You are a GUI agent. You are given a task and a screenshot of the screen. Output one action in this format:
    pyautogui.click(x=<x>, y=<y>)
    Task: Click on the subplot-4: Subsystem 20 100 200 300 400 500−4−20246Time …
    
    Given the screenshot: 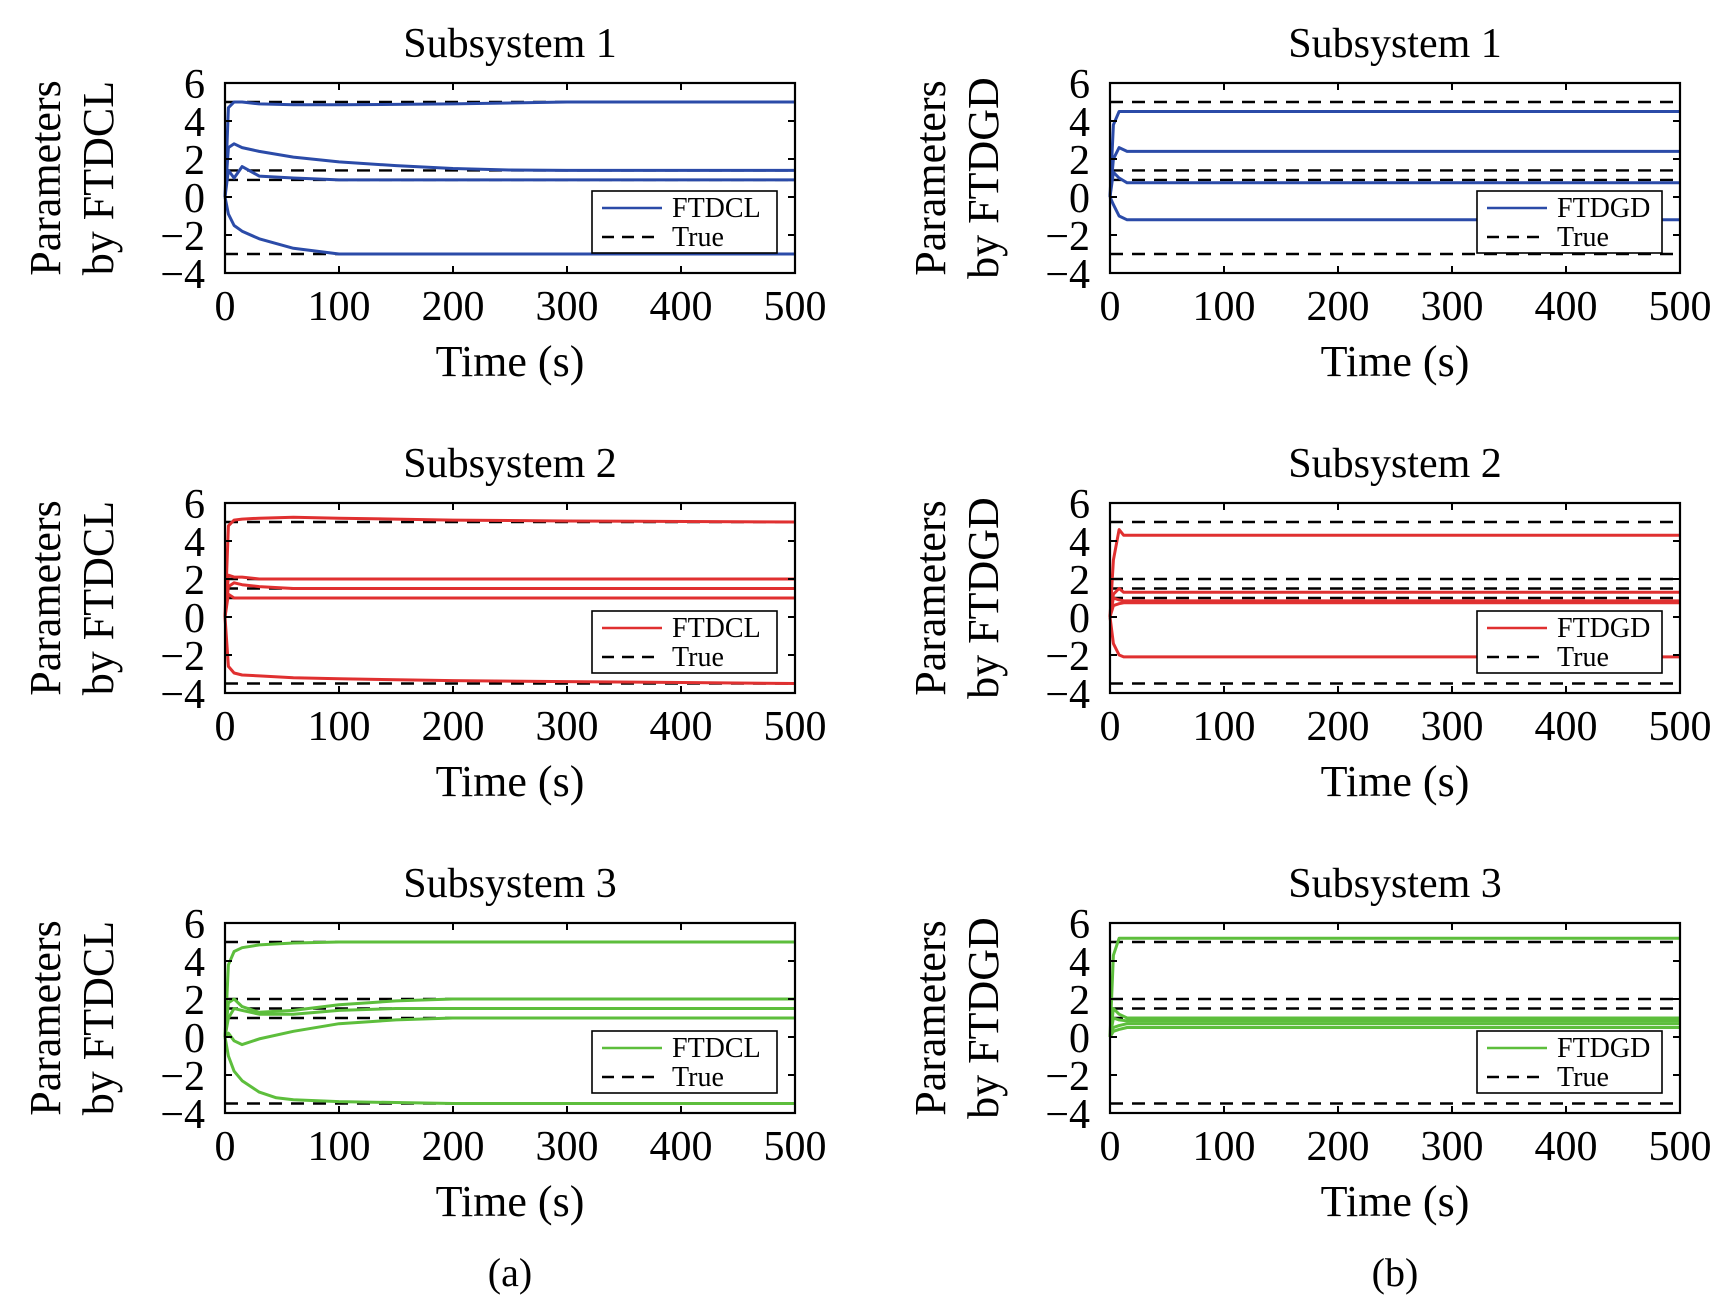 What is the action you would take?
    pyautogui.click(x=1309, y=623)
    